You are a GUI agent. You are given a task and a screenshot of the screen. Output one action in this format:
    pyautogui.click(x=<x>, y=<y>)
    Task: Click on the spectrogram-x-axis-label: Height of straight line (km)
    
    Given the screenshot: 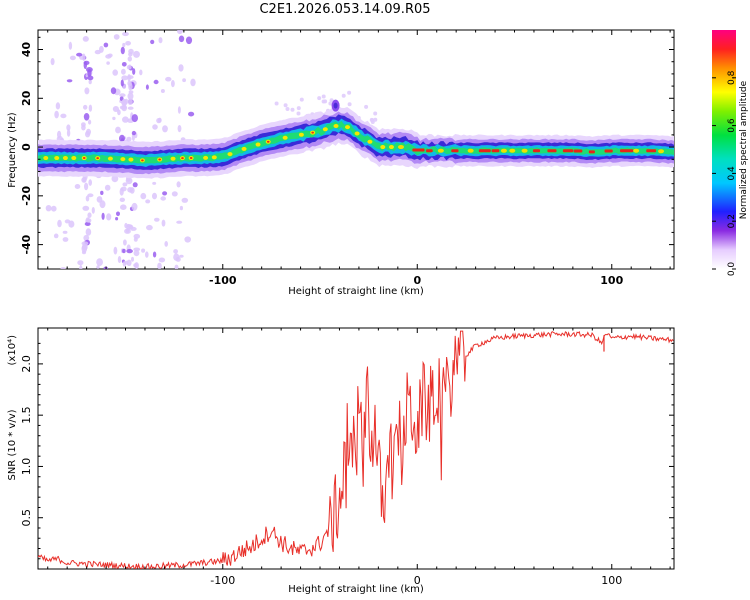 What is the action you would take?
    pyautogui.click(x=356, y=291)
    